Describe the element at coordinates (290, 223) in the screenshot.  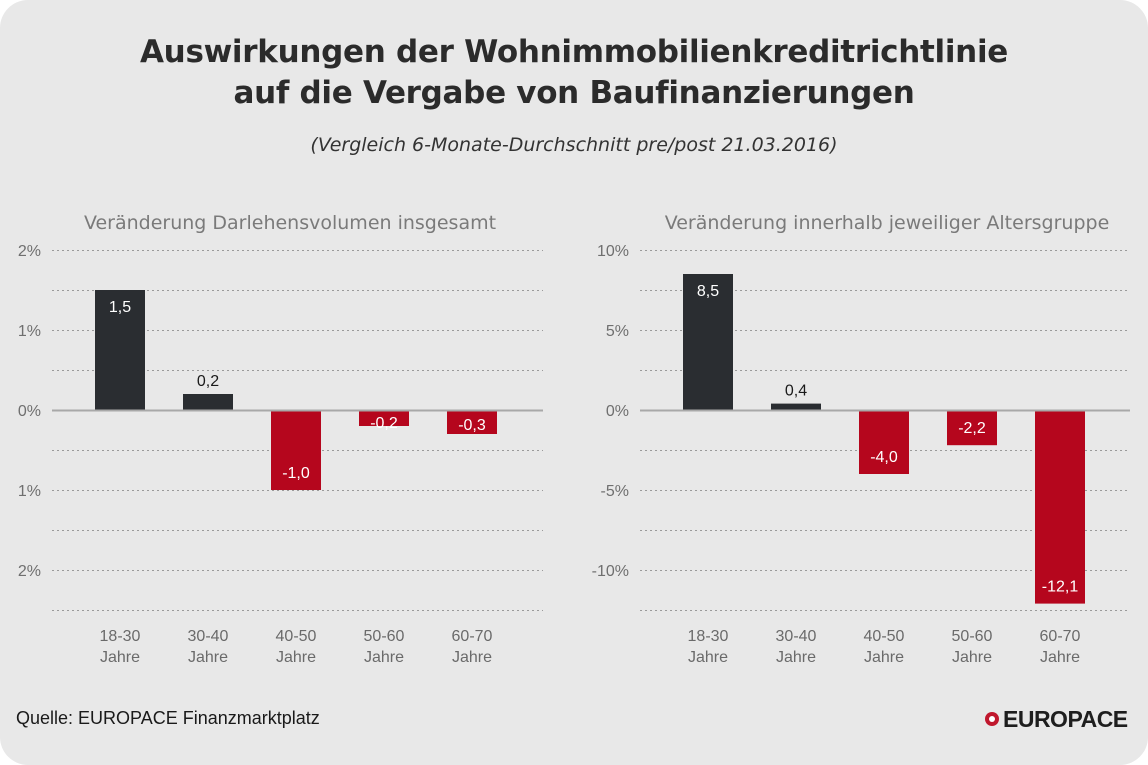
I see `chart-title: Veränderung Darlehensvolumen insgesamt` at that location.